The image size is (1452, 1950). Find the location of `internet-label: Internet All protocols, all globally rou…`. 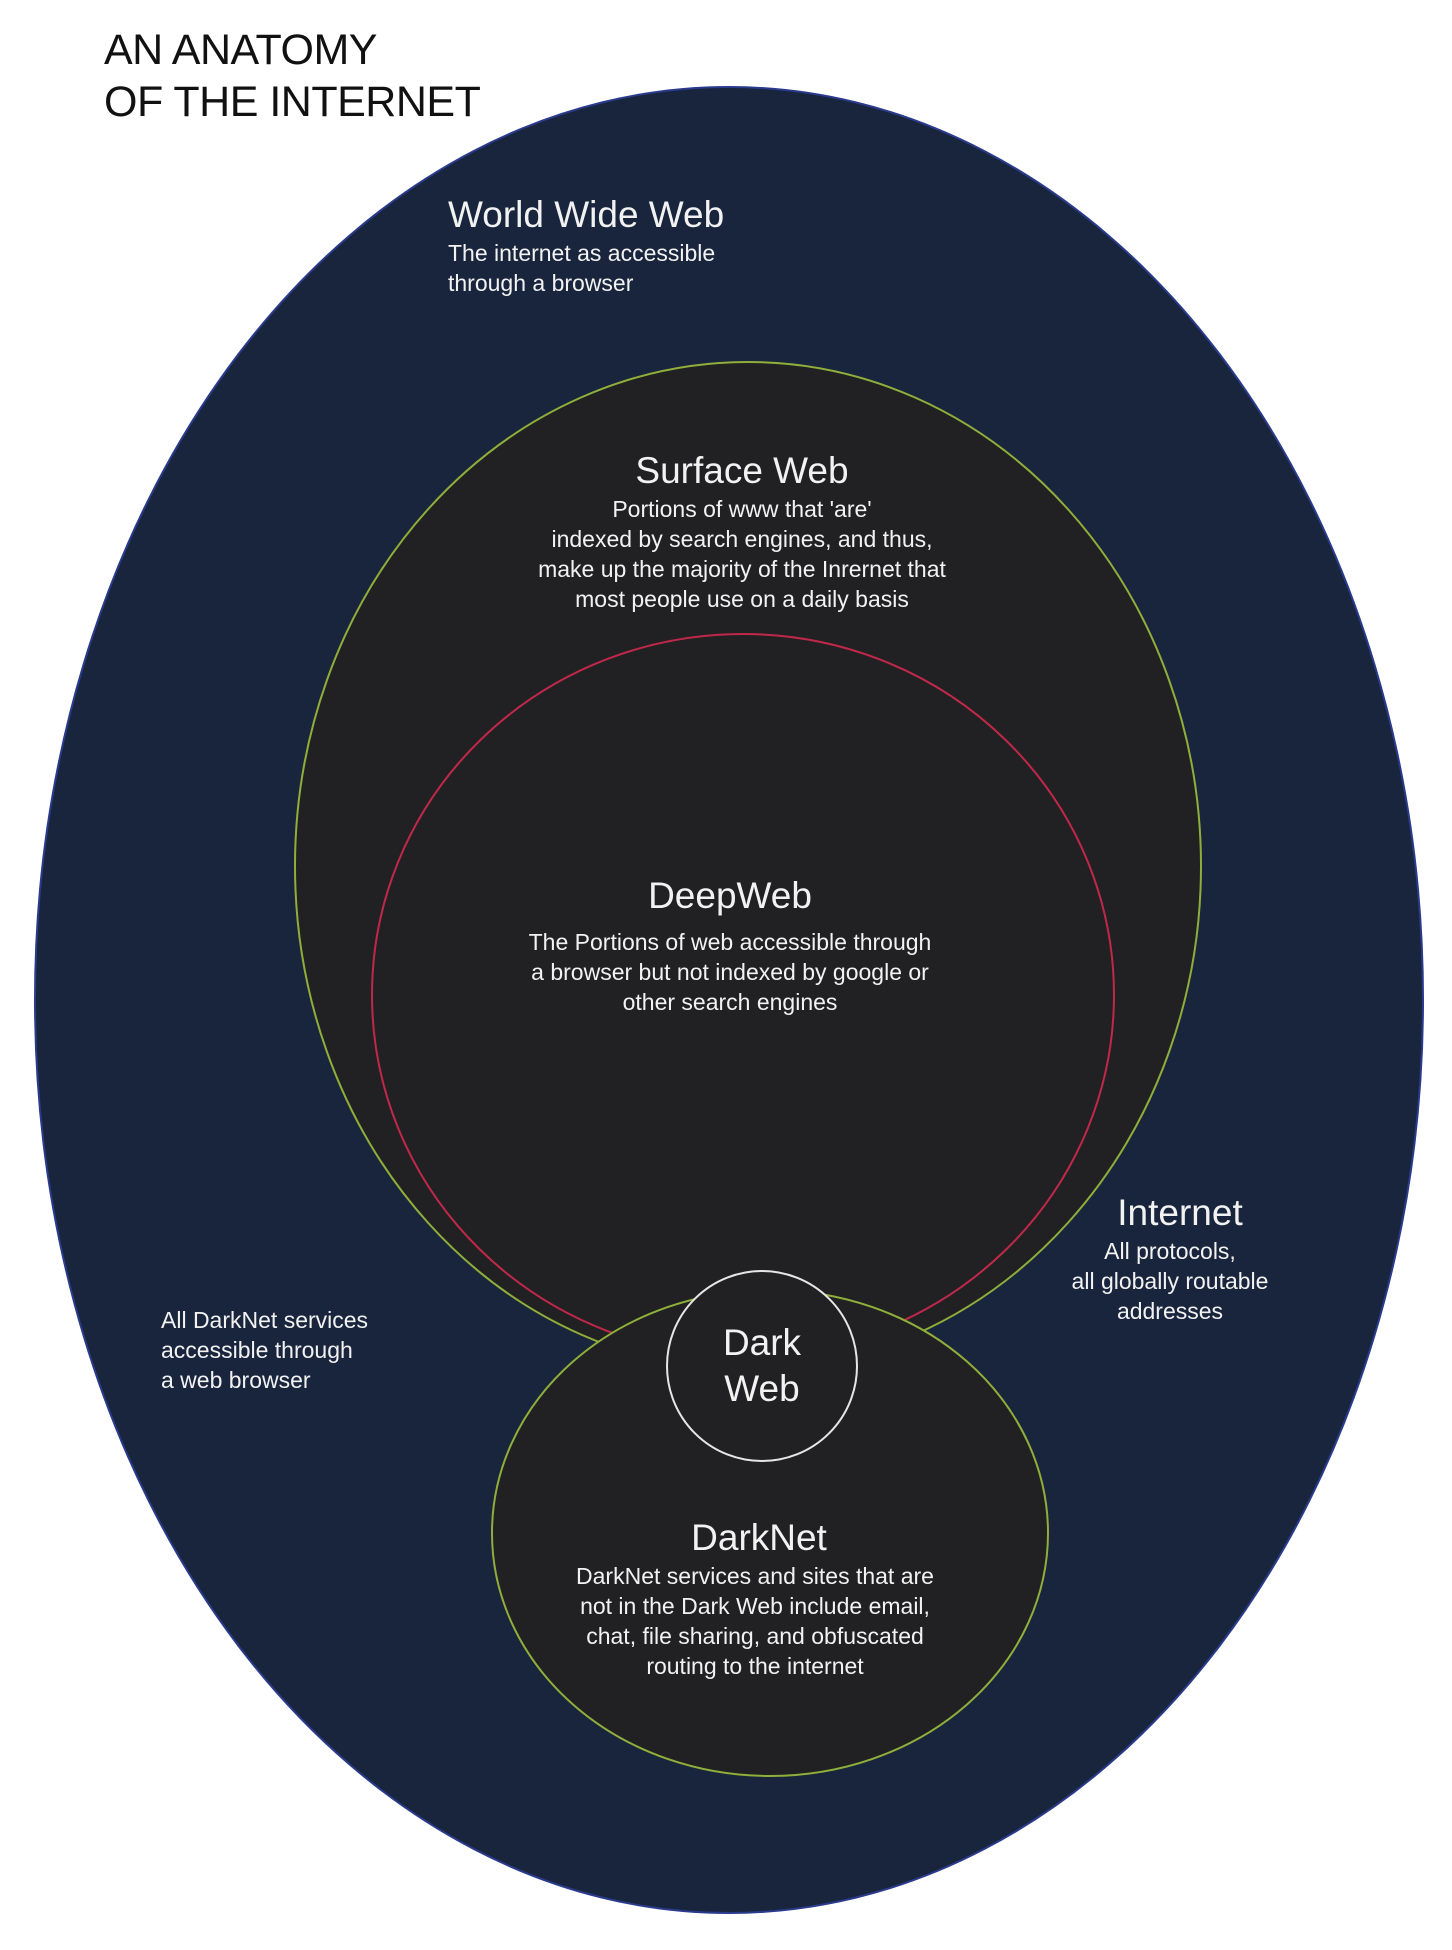

internet-label: Internet All protocols, all globally rou… is located at coordinates (1170, 1258).